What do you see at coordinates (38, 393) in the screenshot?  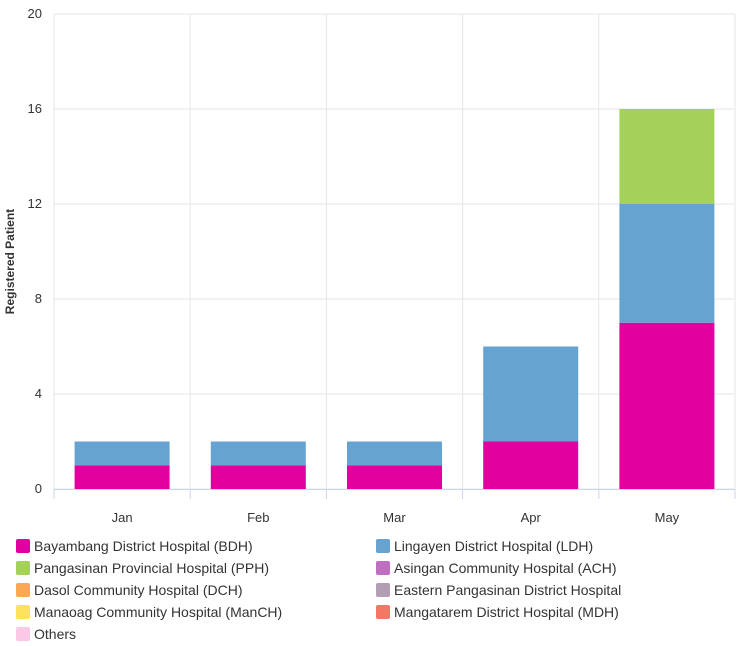 I see `y-tick-label: 4` at bounding box center [38, 393].